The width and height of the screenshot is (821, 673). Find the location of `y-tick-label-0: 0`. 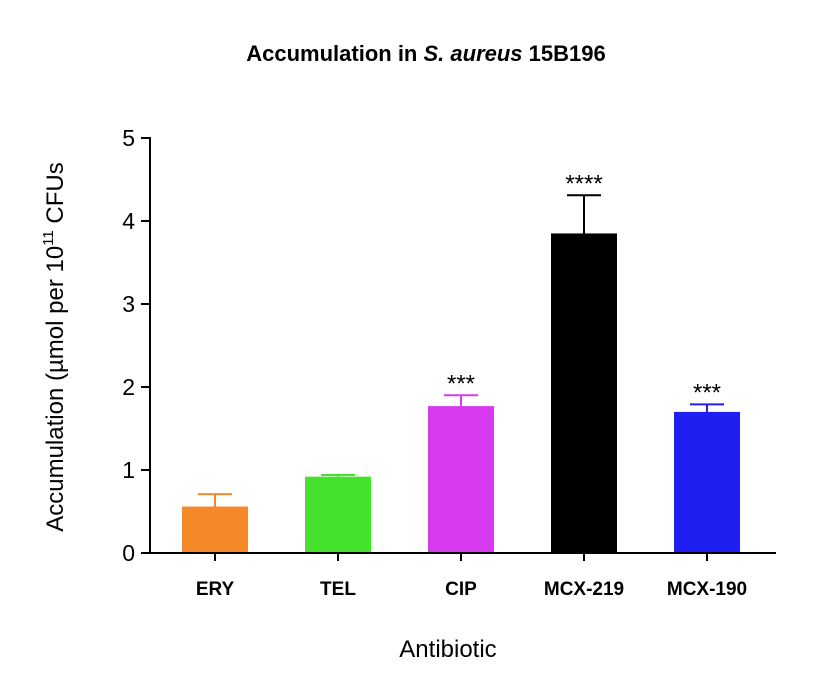

y-tick-label-0: 0 is located at coordinates (128, 553).